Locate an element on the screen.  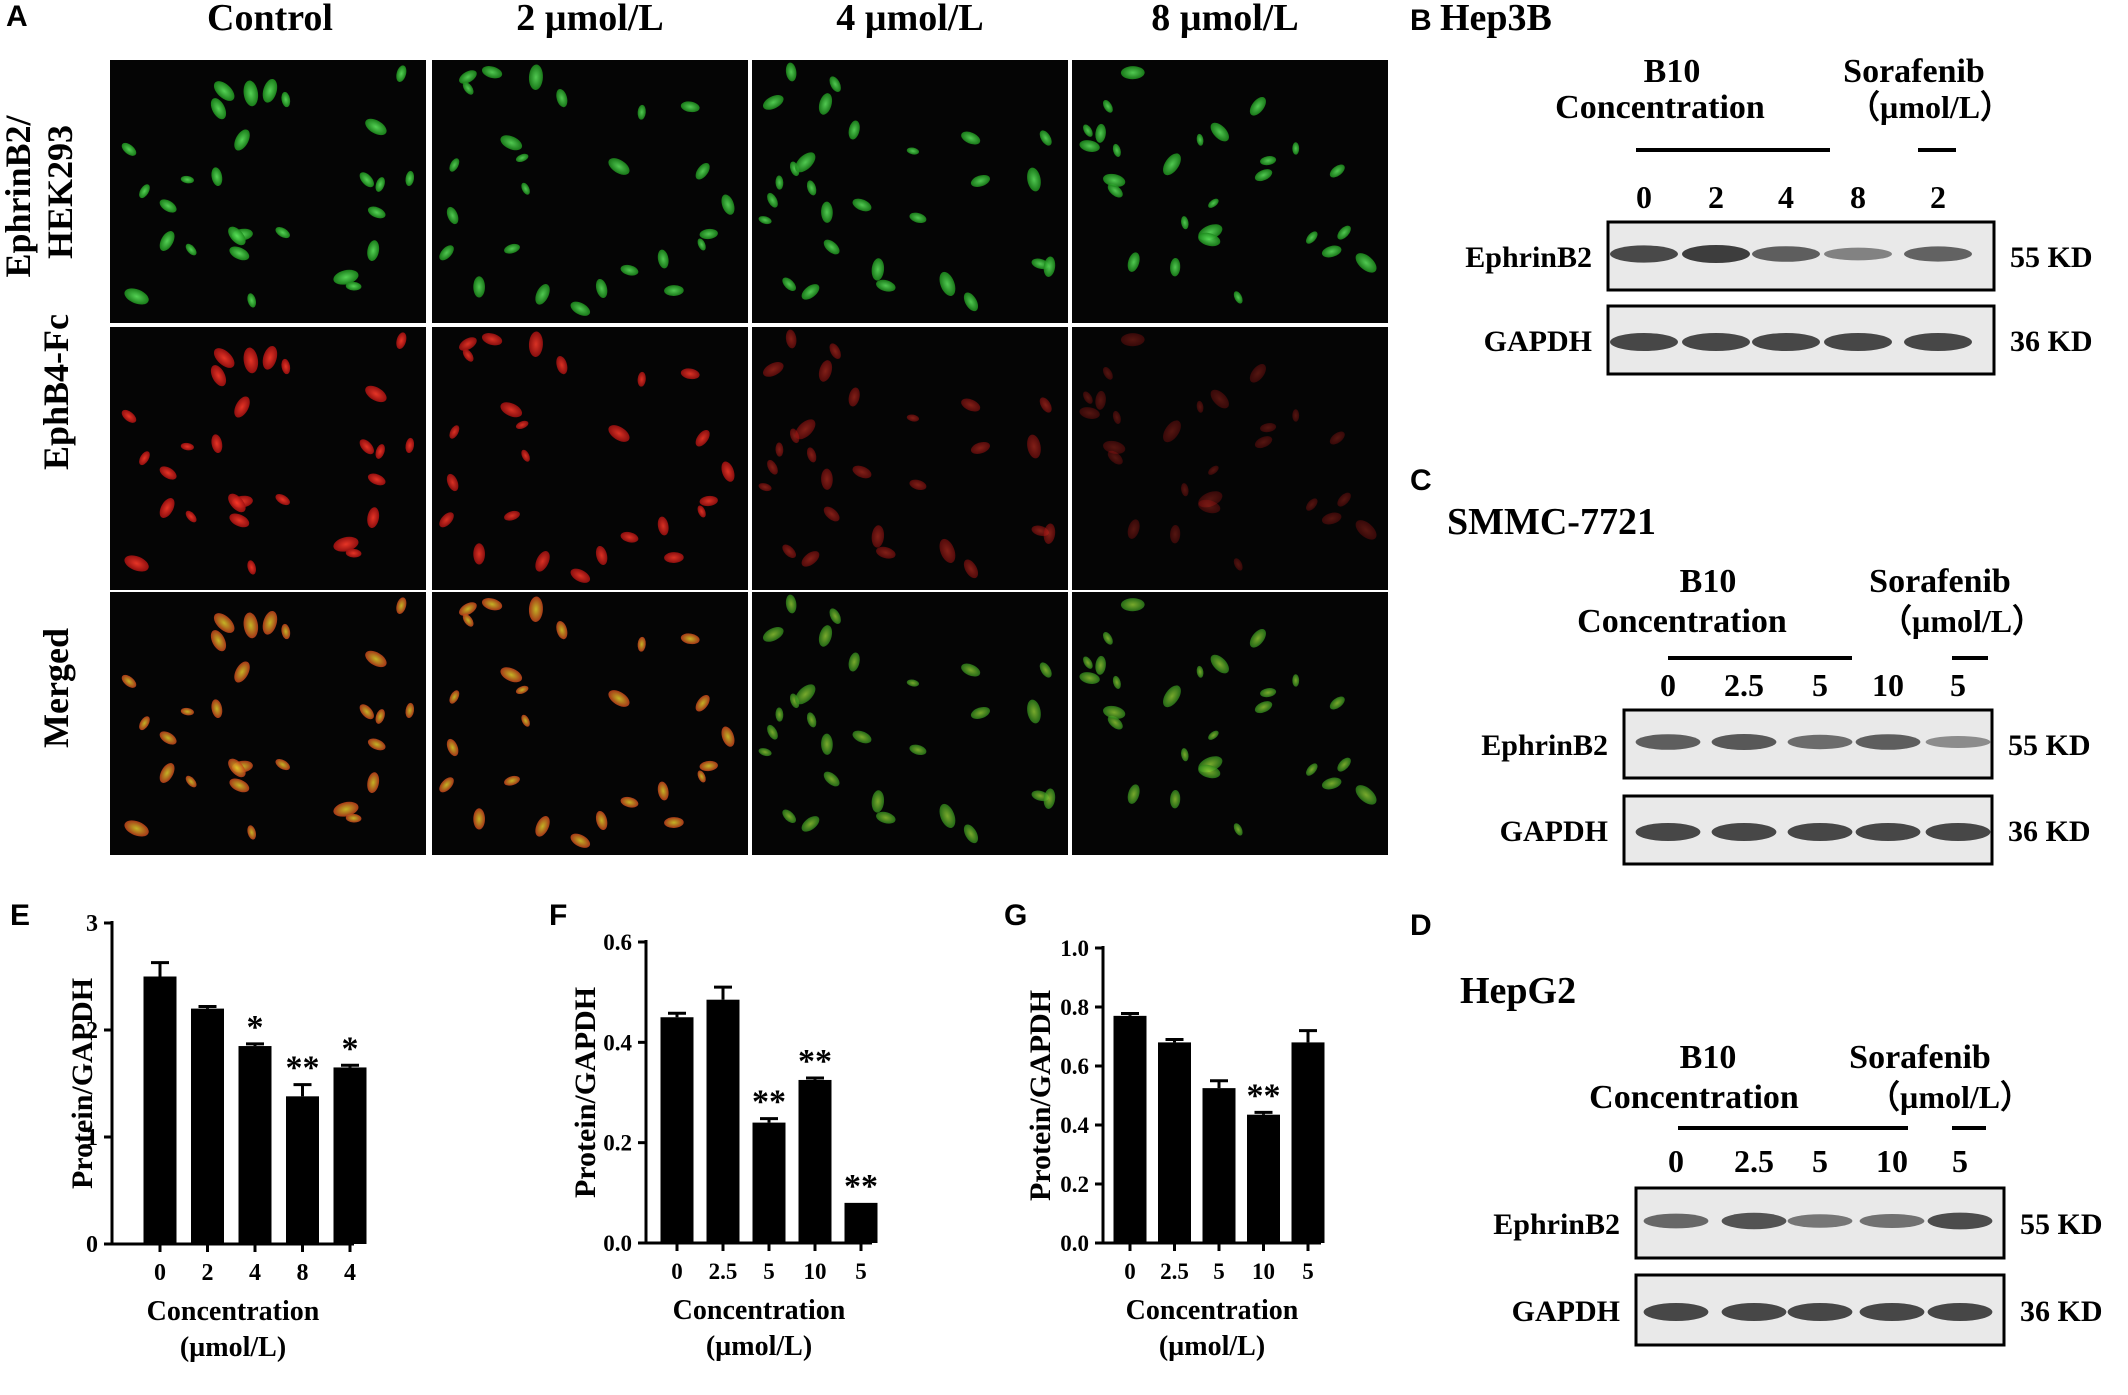
lane-label: 2 is located at coordinates (1938, 197).